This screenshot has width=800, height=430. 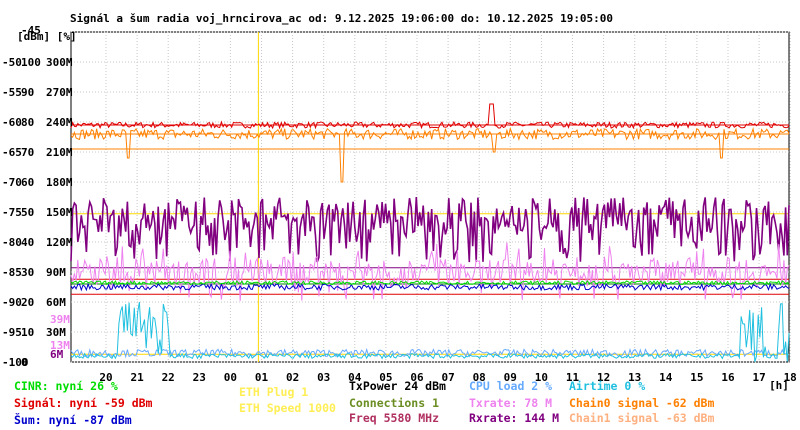 I want to click on y-tick-rate: 210M, so click(x=59, y=152).